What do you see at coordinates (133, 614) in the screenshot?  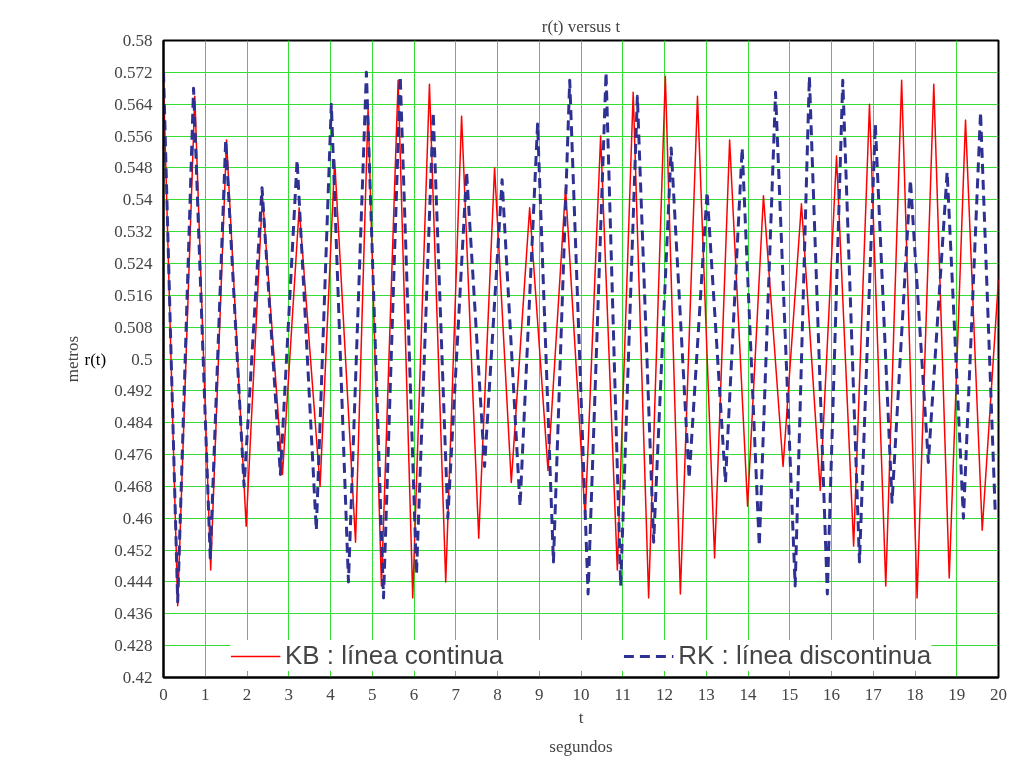 I see `y-tick-label: 0.436` at bounding box center [133, 614].